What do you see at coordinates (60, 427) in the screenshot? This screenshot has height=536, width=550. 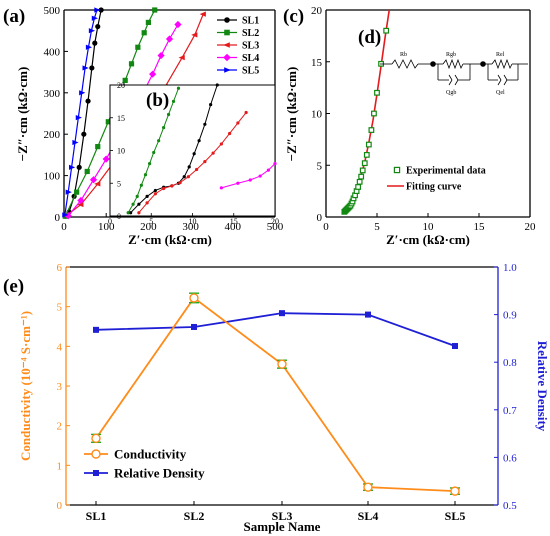 I see `panel-e-left-ytick-label: 2` at bounding box center [60, 427].